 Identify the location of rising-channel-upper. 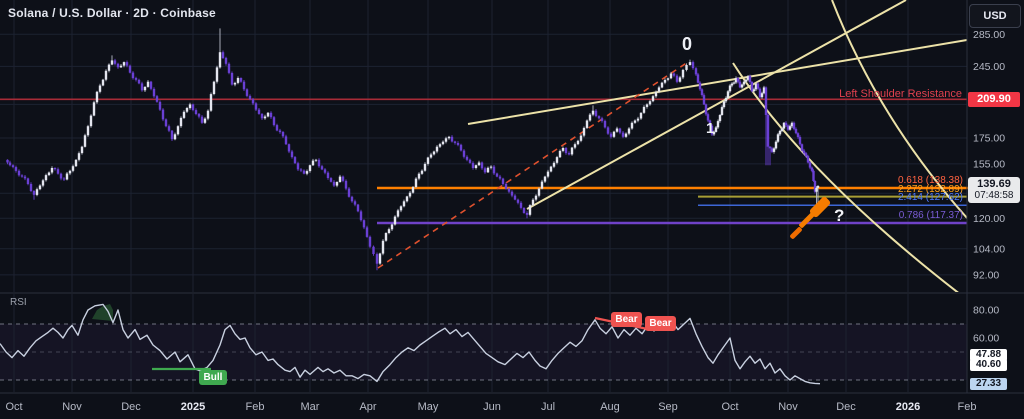
(717, 82).